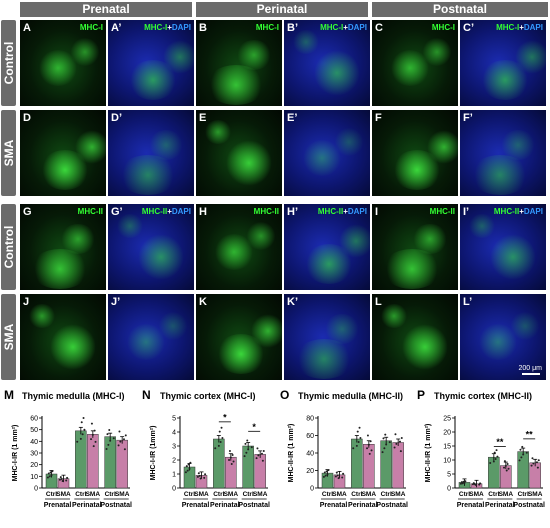  What do you see at coordinates (203, 118) in the screenshot?
I see `panel-letter: E` at bounding box center [203, 118].